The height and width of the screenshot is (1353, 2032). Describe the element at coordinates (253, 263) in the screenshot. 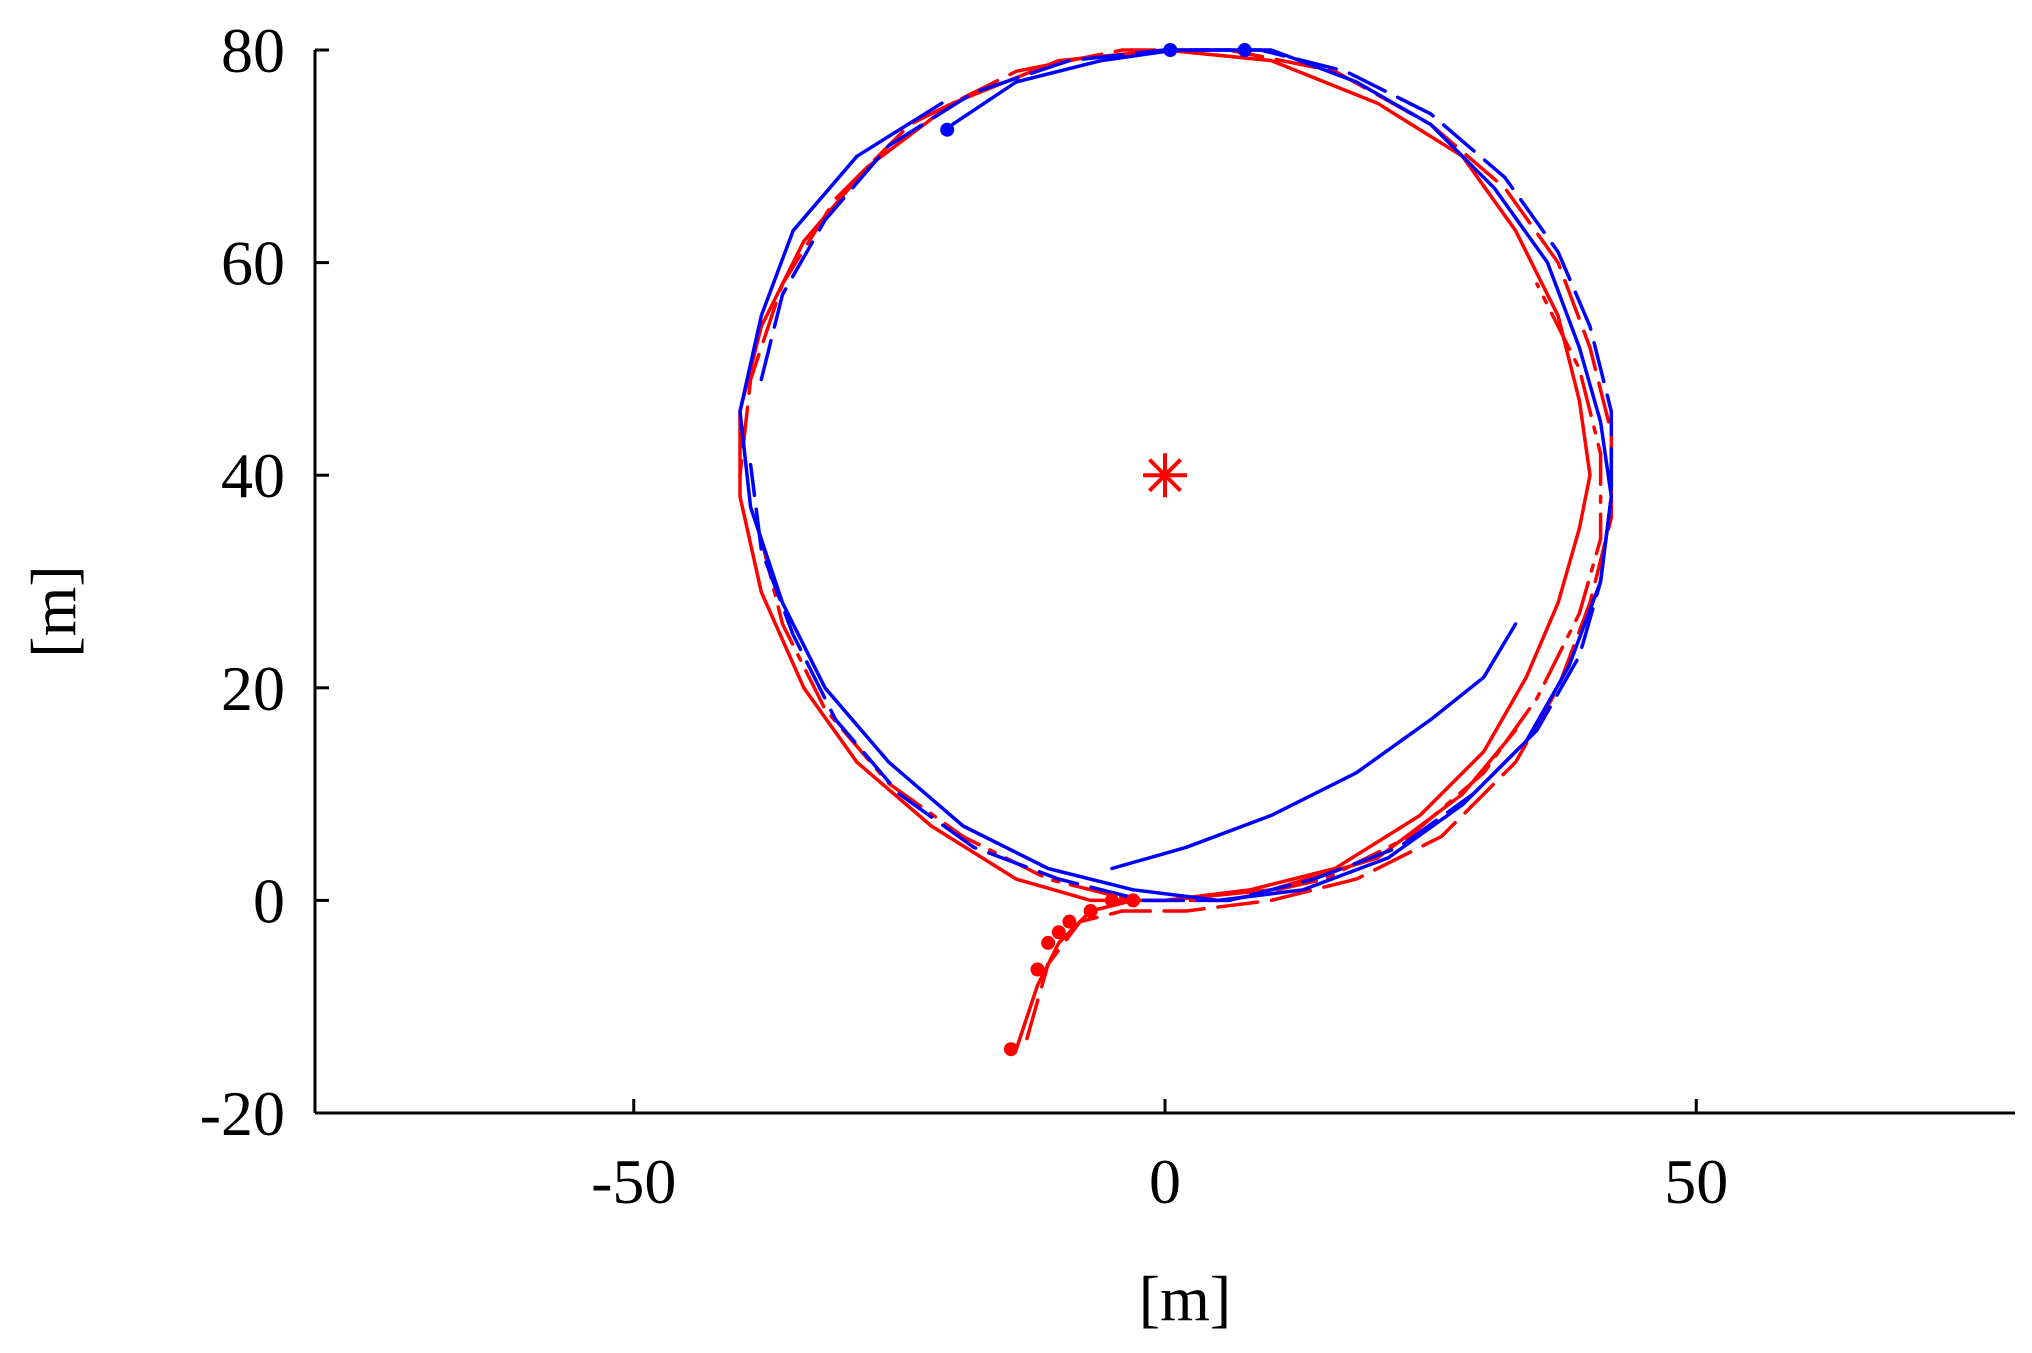

I see `y-tick-label: 60` at that location.